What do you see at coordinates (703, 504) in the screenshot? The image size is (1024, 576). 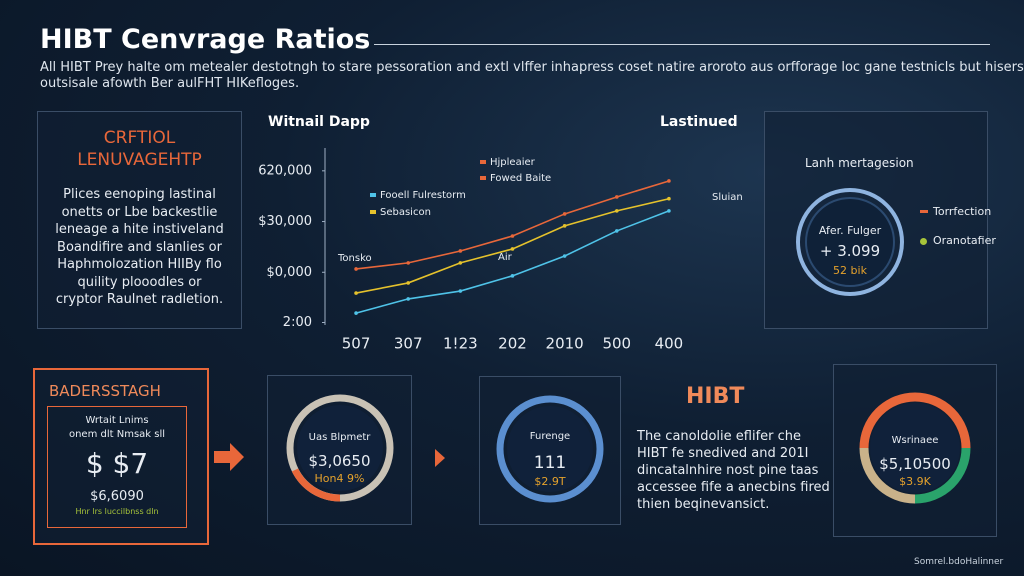 I see `text-line: thien beqinevansict.` at bounding box center [703, 504].